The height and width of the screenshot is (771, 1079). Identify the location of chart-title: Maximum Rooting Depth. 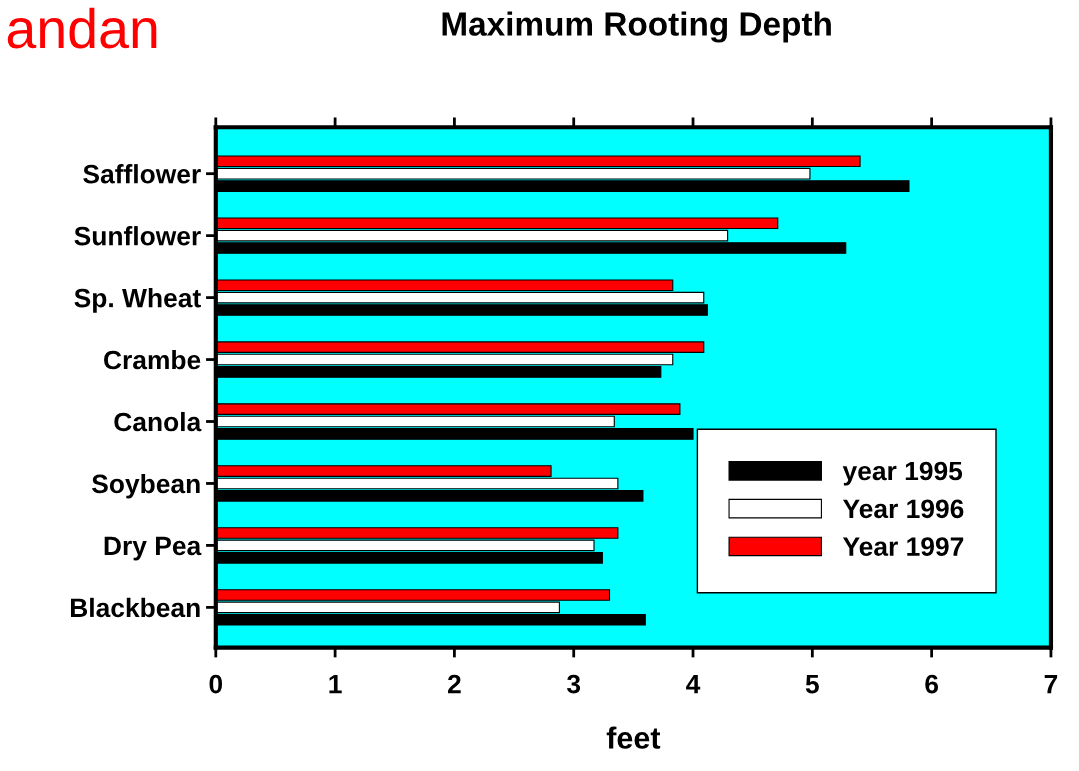
(636, 27).